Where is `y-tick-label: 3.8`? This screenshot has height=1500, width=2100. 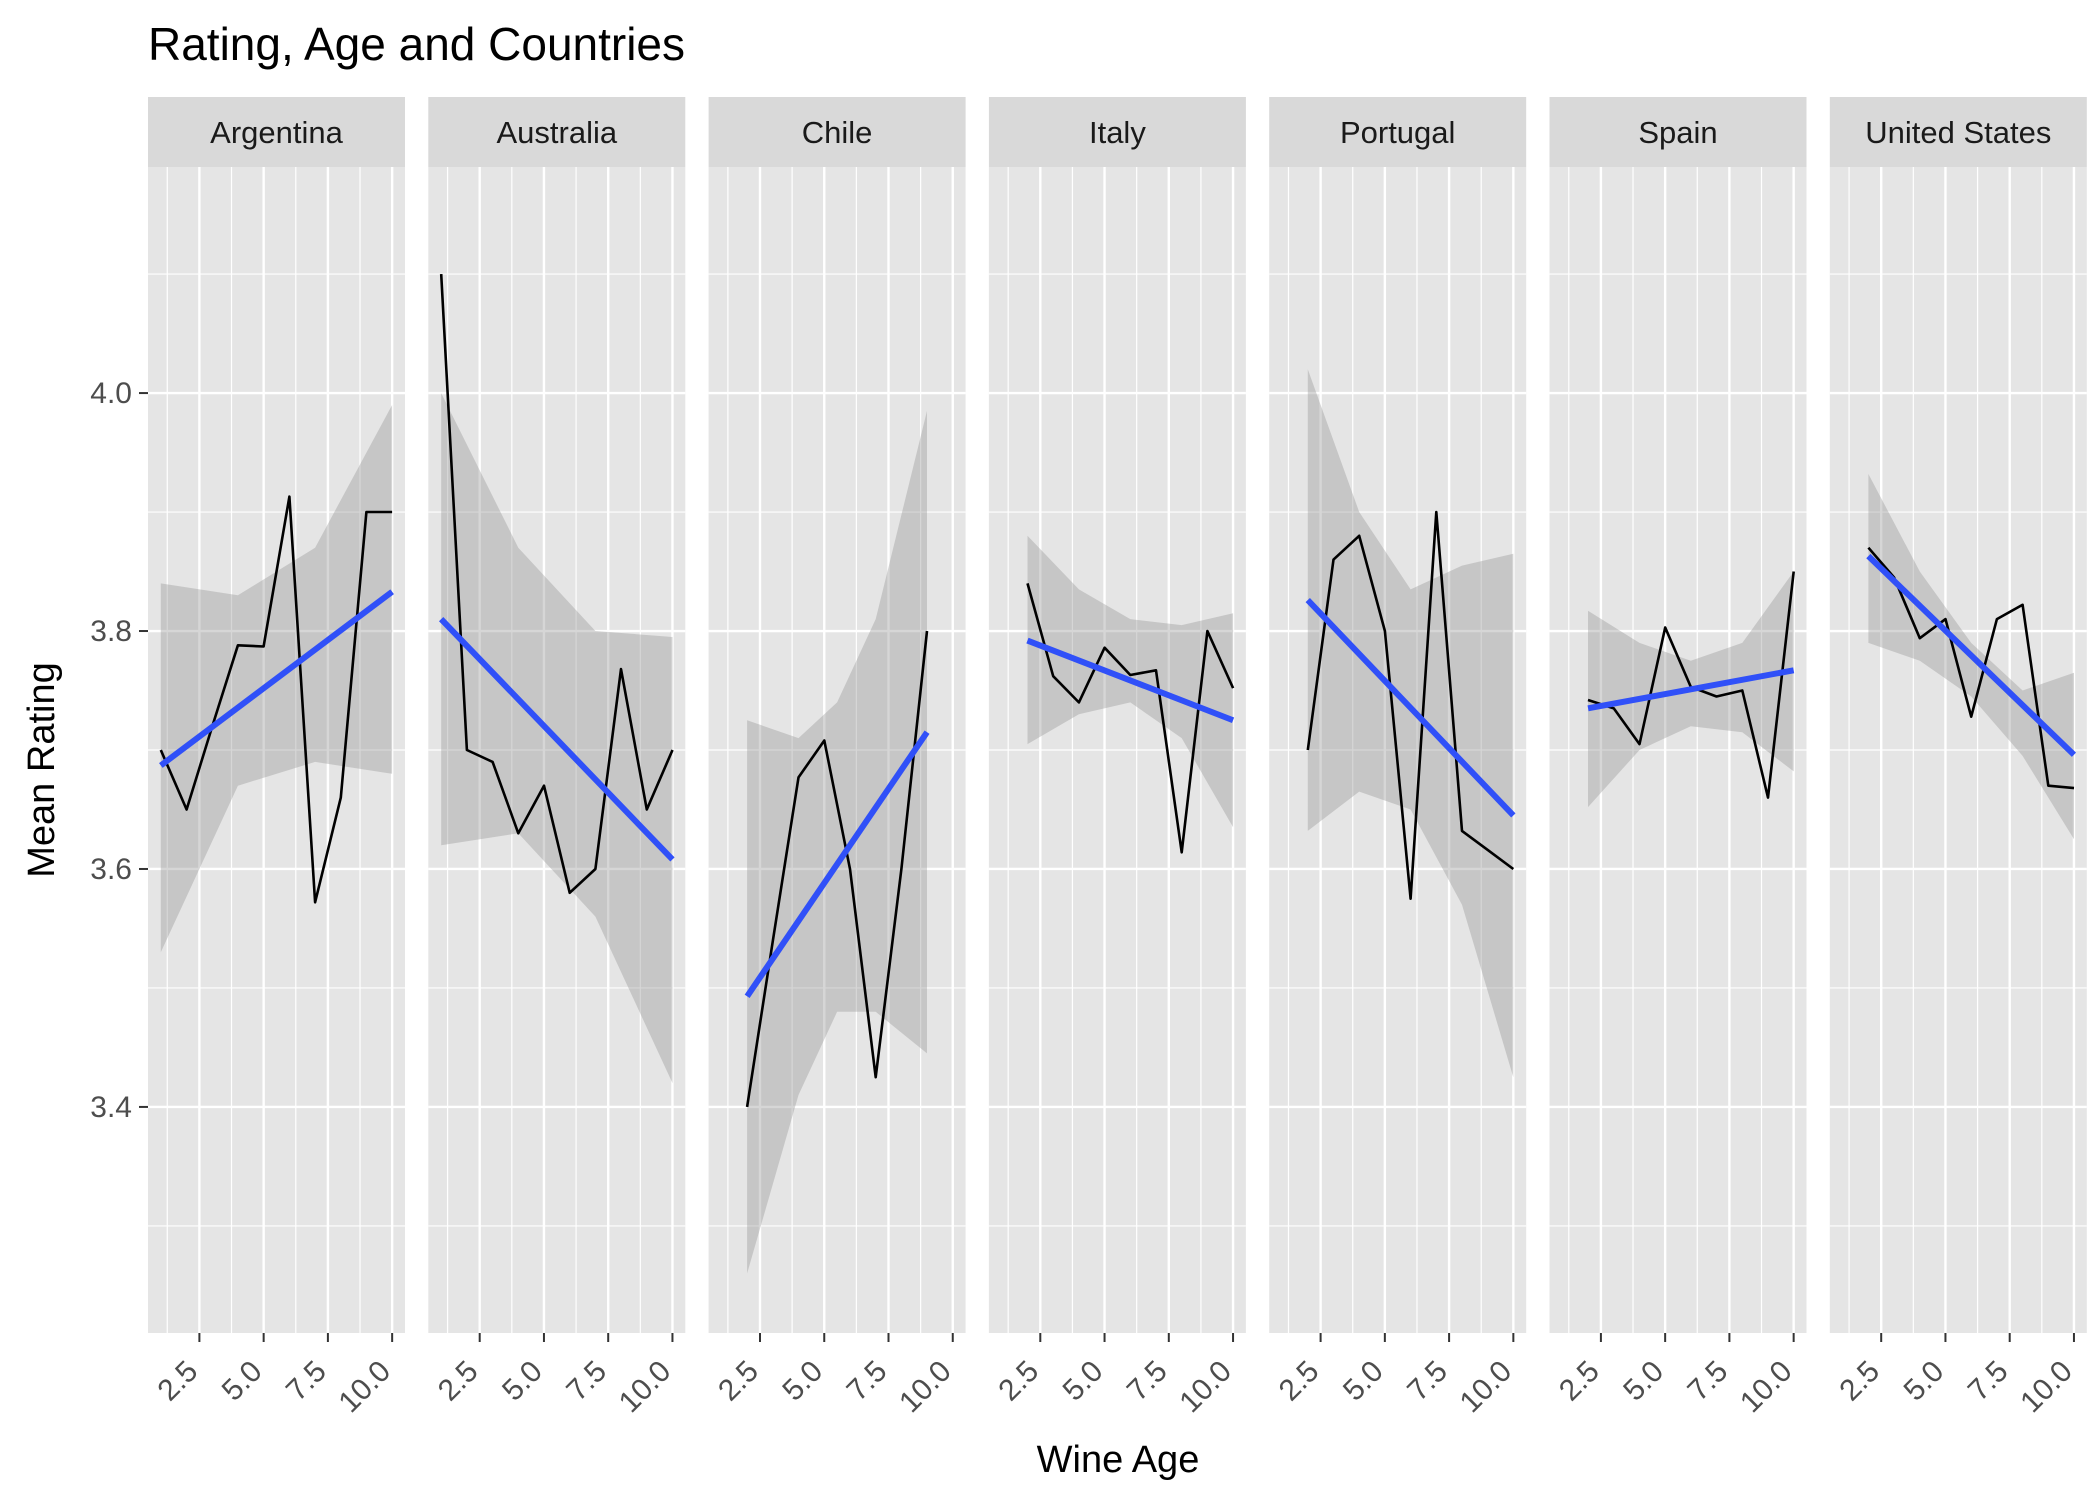 y-tick-label: 3.8 is located at coordinates (111, 631).